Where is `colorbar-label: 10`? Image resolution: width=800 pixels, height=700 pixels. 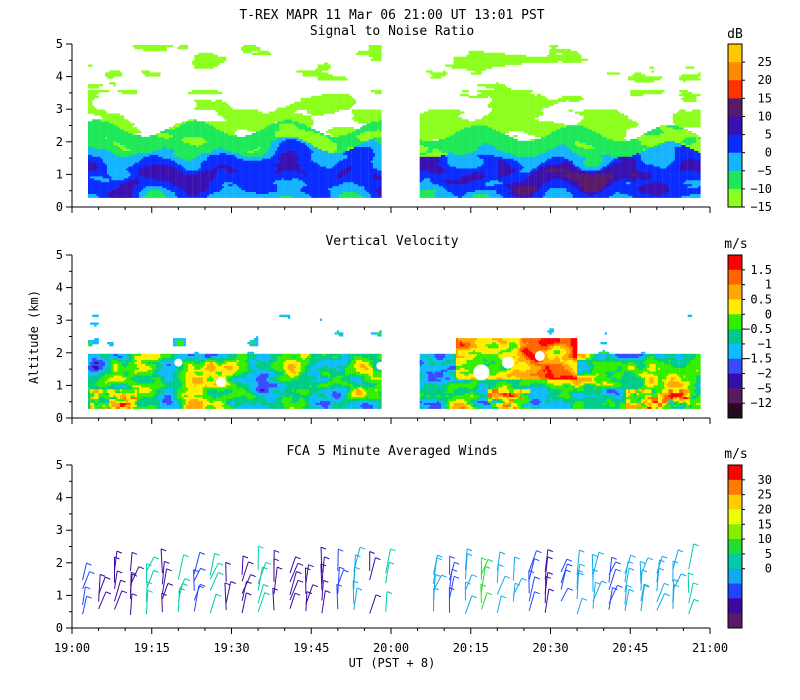
colorbar-label: 10 is located at coordinates (765, 539).